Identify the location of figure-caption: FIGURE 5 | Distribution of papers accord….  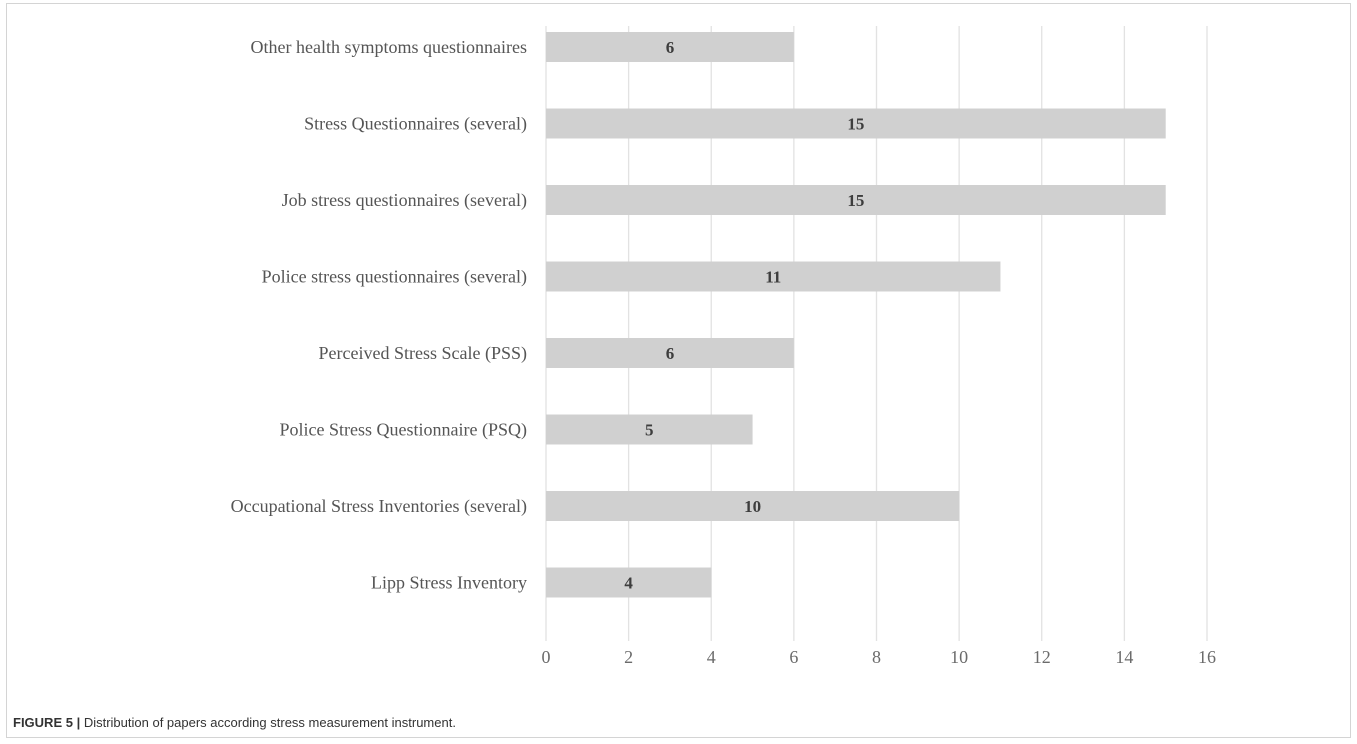
(234, 722).